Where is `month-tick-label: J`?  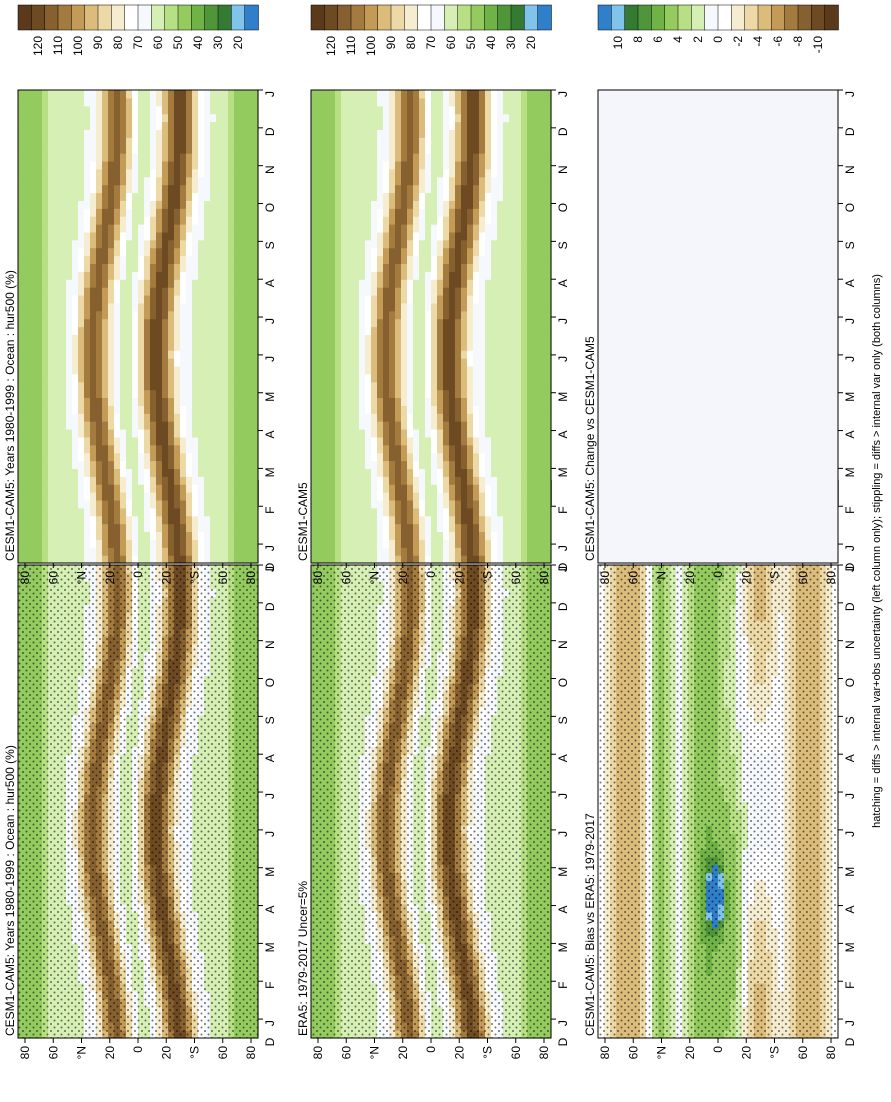 month-tick-label: J is located at coordinates (270, 1023).